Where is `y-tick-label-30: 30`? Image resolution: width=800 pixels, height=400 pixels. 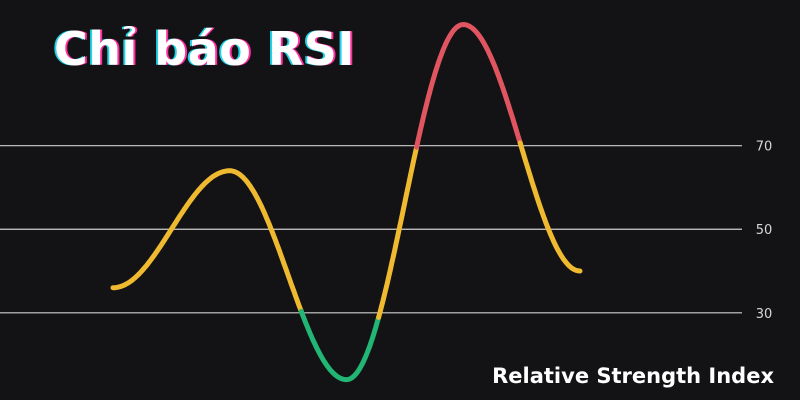
y-tick-label-30: 30 is located at coordinates (764, 314).